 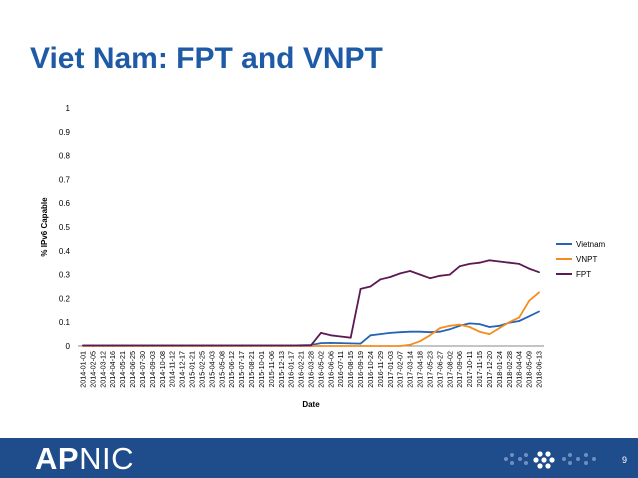 I want to click on y-tick-label: 0.3, so click(x=65, y=275).